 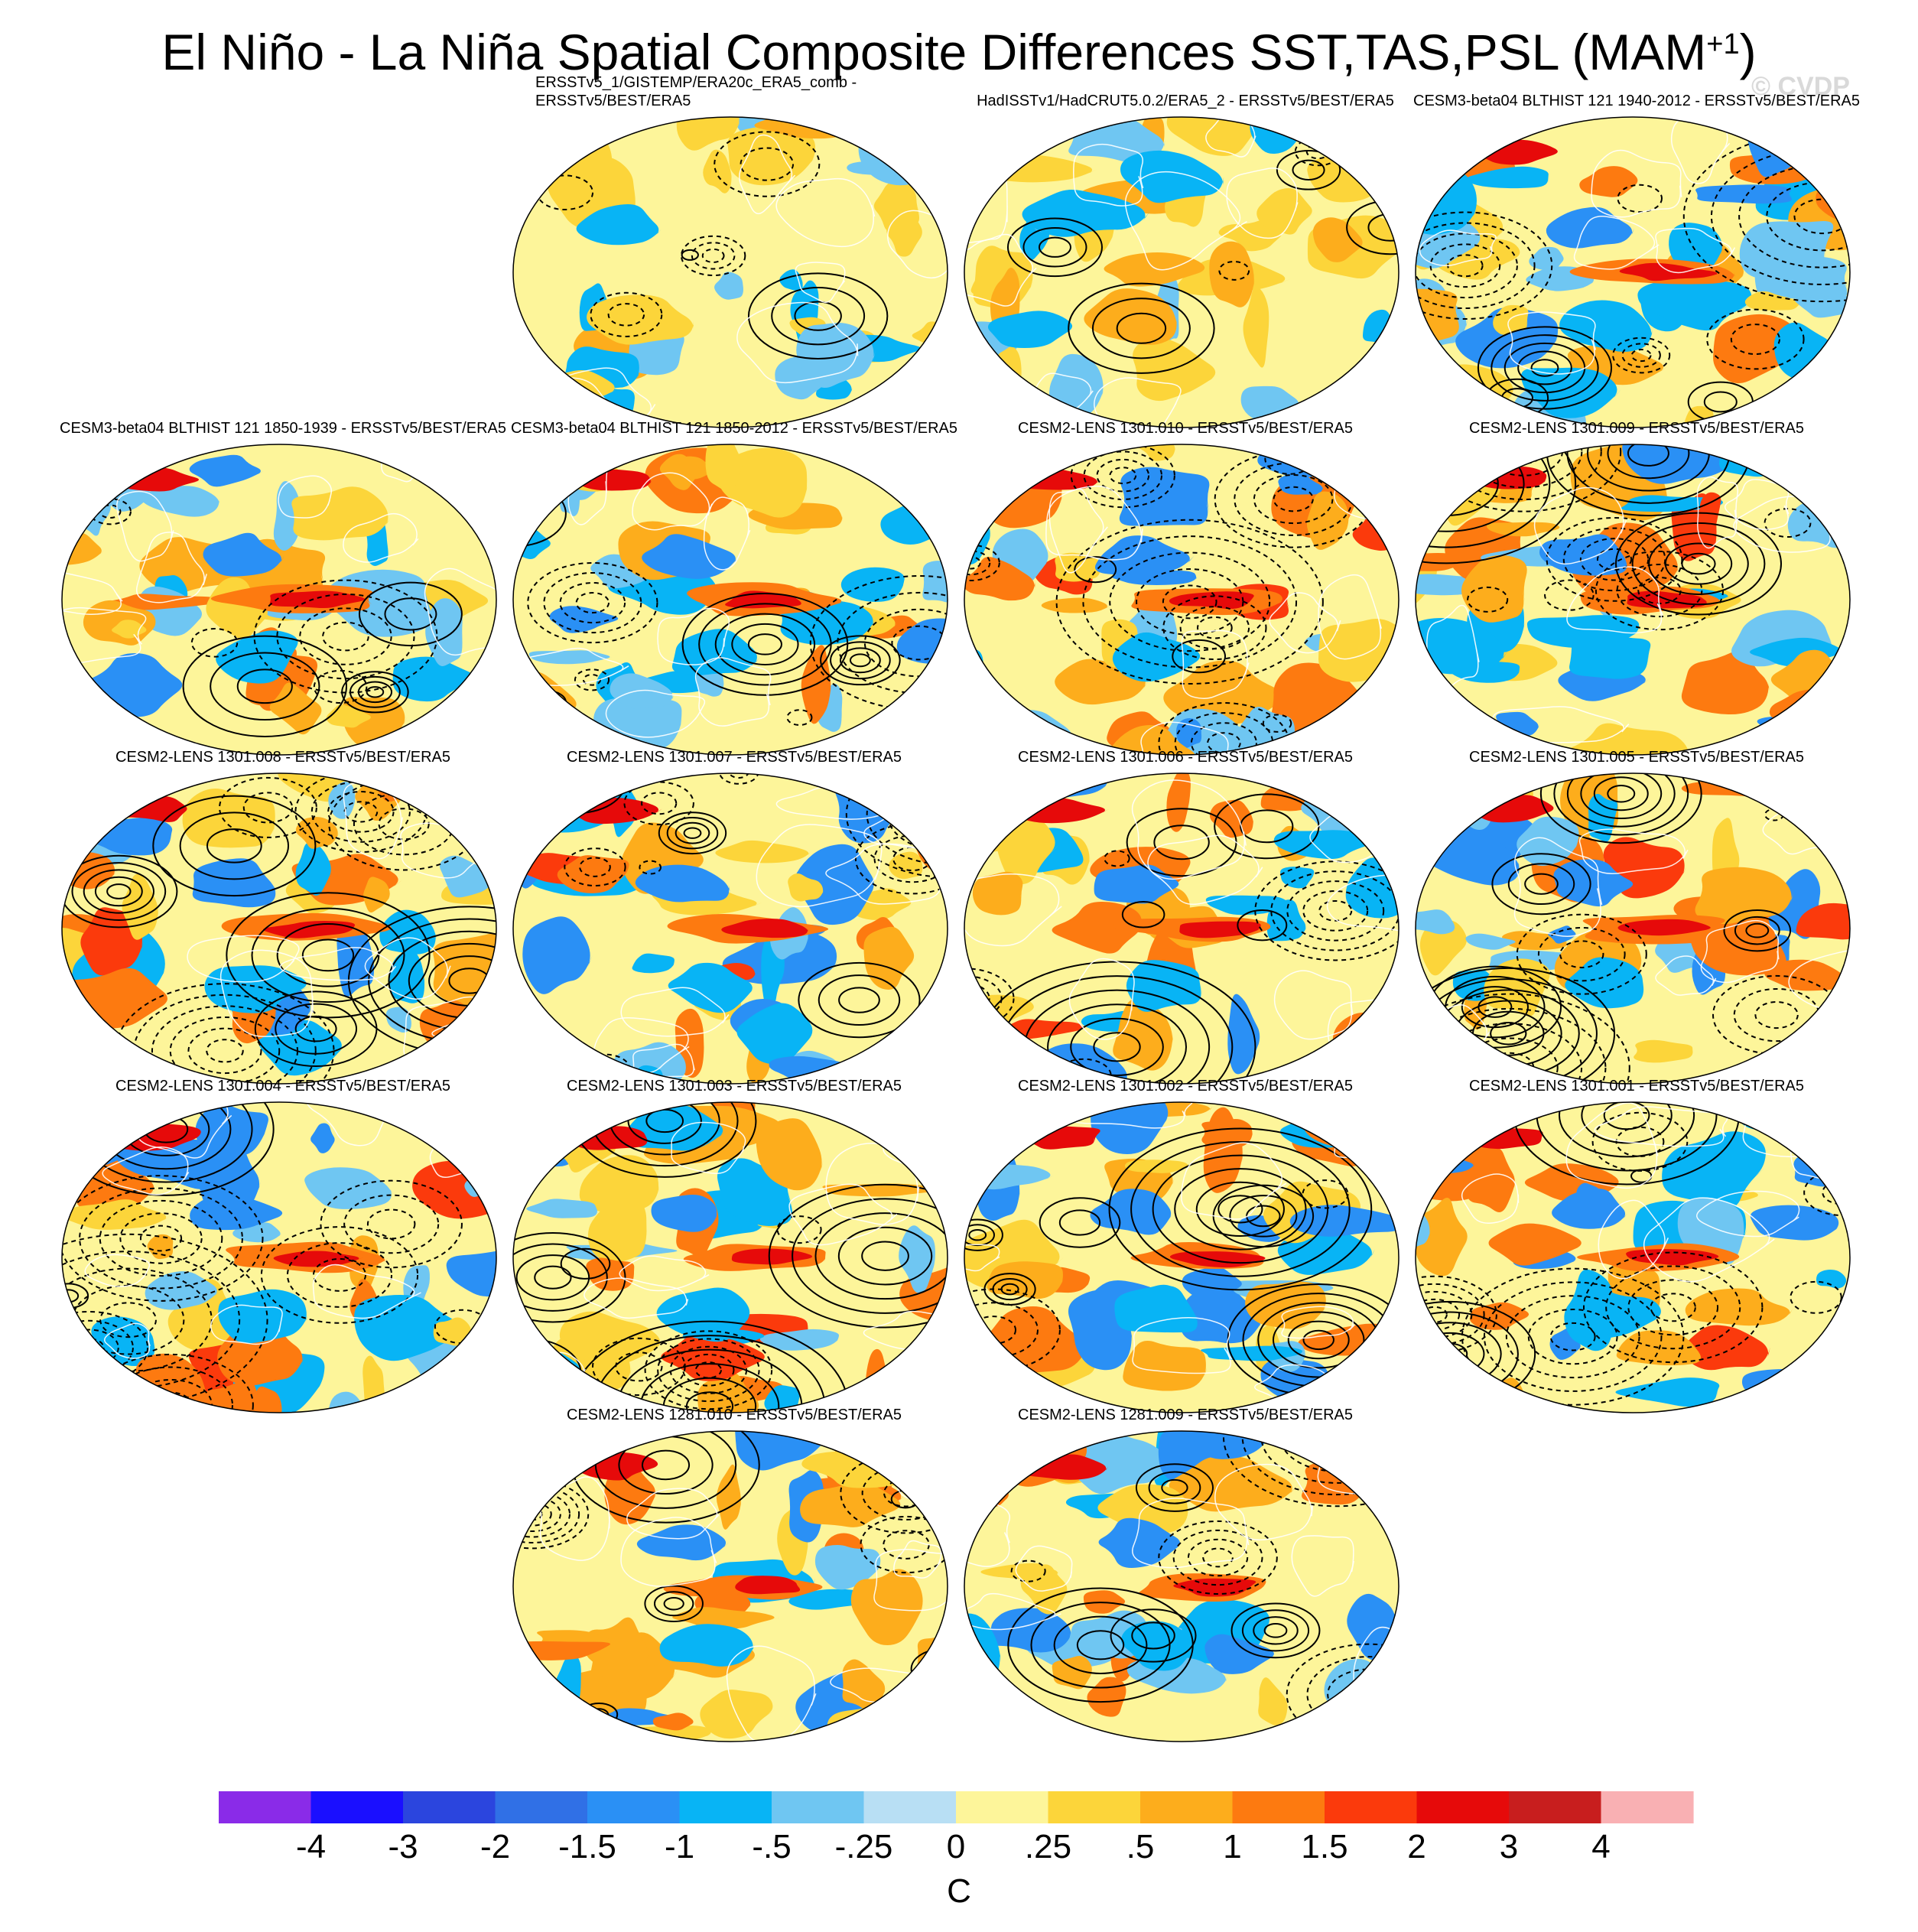 I want to click on colorbar-tick-label: -1.5, so click(x=587, y=1846).